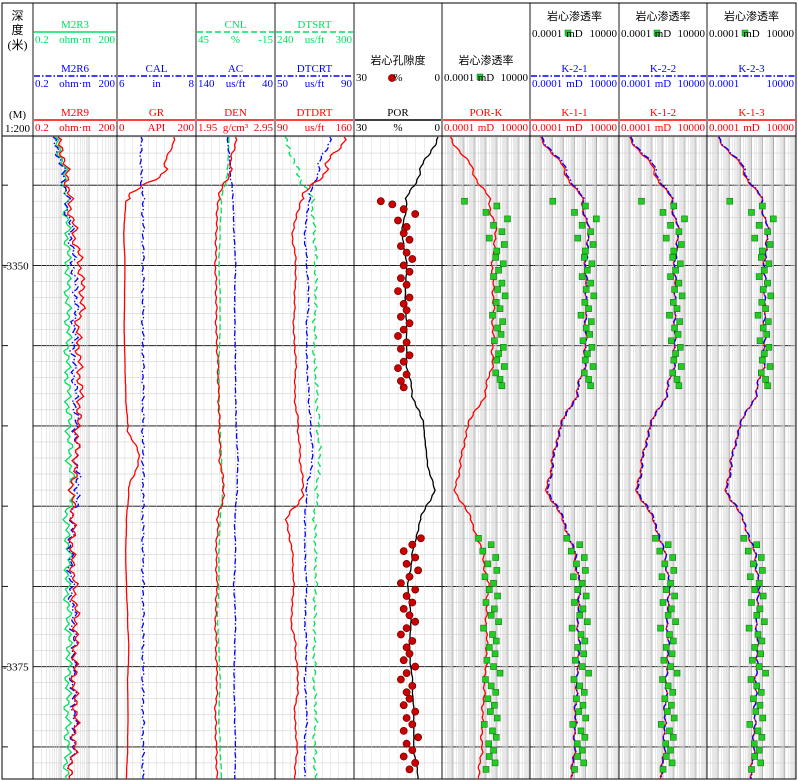 The width and height of the screenshot is (798, 781). What do you see at coordinates (574, 76) in the screenshot?
I see `curve-header-K-2-1: K-2-1 0.0001 mD 10000` at bounding box center [574, 76].